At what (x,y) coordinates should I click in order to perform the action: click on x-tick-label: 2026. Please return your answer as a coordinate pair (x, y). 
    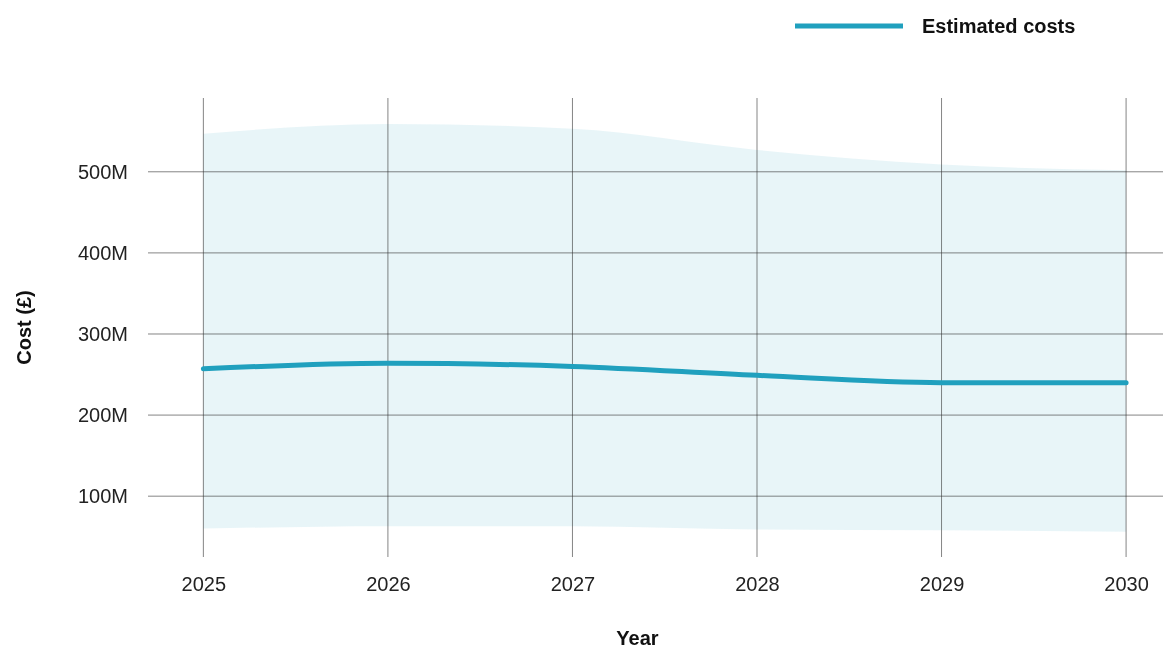
    Looking at the image, I should click on (388, 584).